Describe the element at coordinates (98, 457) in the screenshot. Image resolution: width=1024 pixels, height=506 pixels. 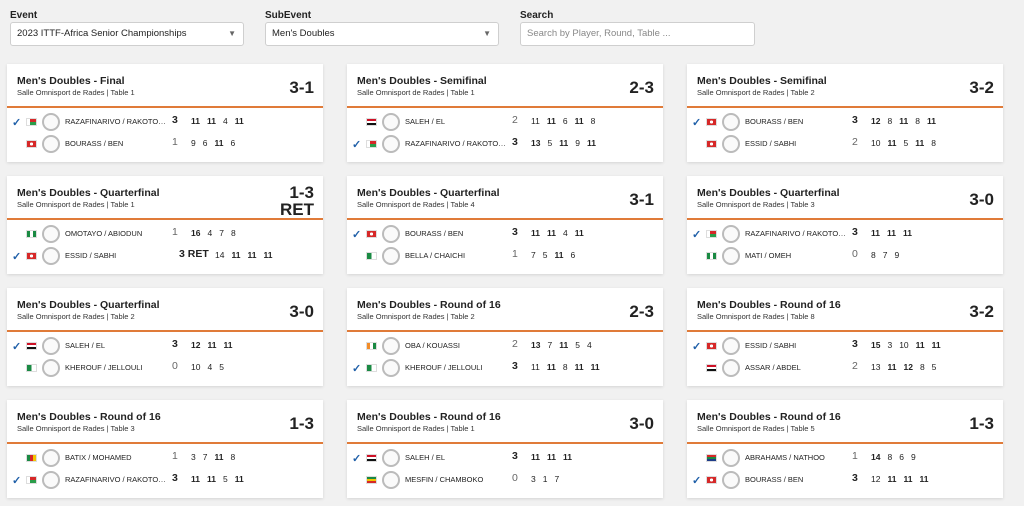
I see `player-name: BATIX / MOHAMED` at that location.